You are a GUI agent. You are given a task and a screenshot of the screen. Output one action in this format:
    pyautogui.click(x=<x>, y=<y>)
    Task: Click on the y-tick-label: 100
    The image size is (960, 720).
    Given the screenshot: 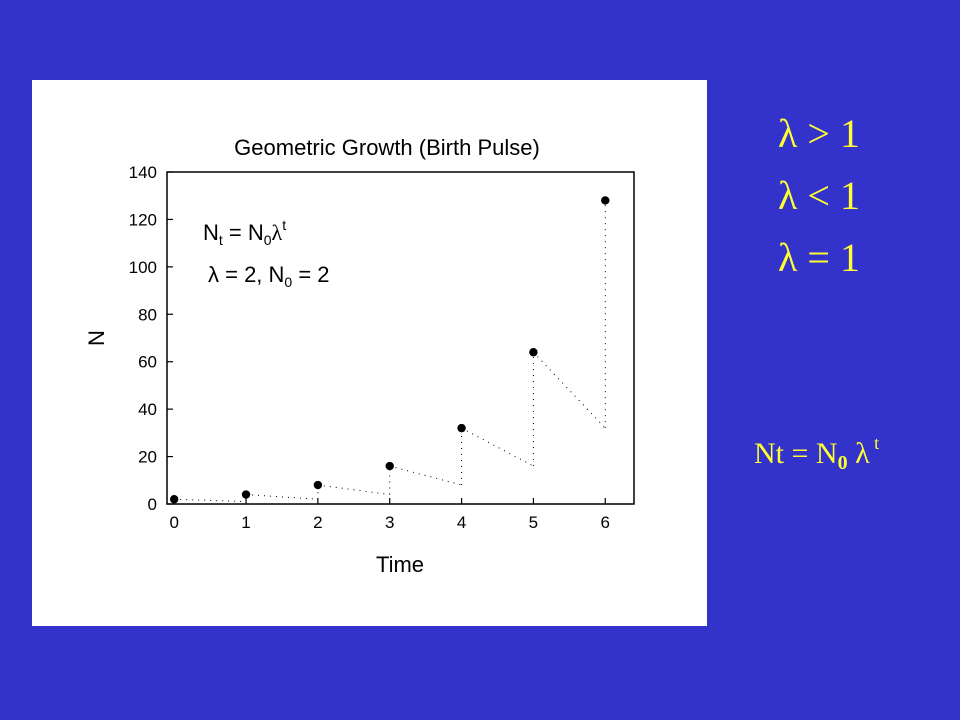 What is the action you would take?
    pyautogui.click(x=143, y=267)
    